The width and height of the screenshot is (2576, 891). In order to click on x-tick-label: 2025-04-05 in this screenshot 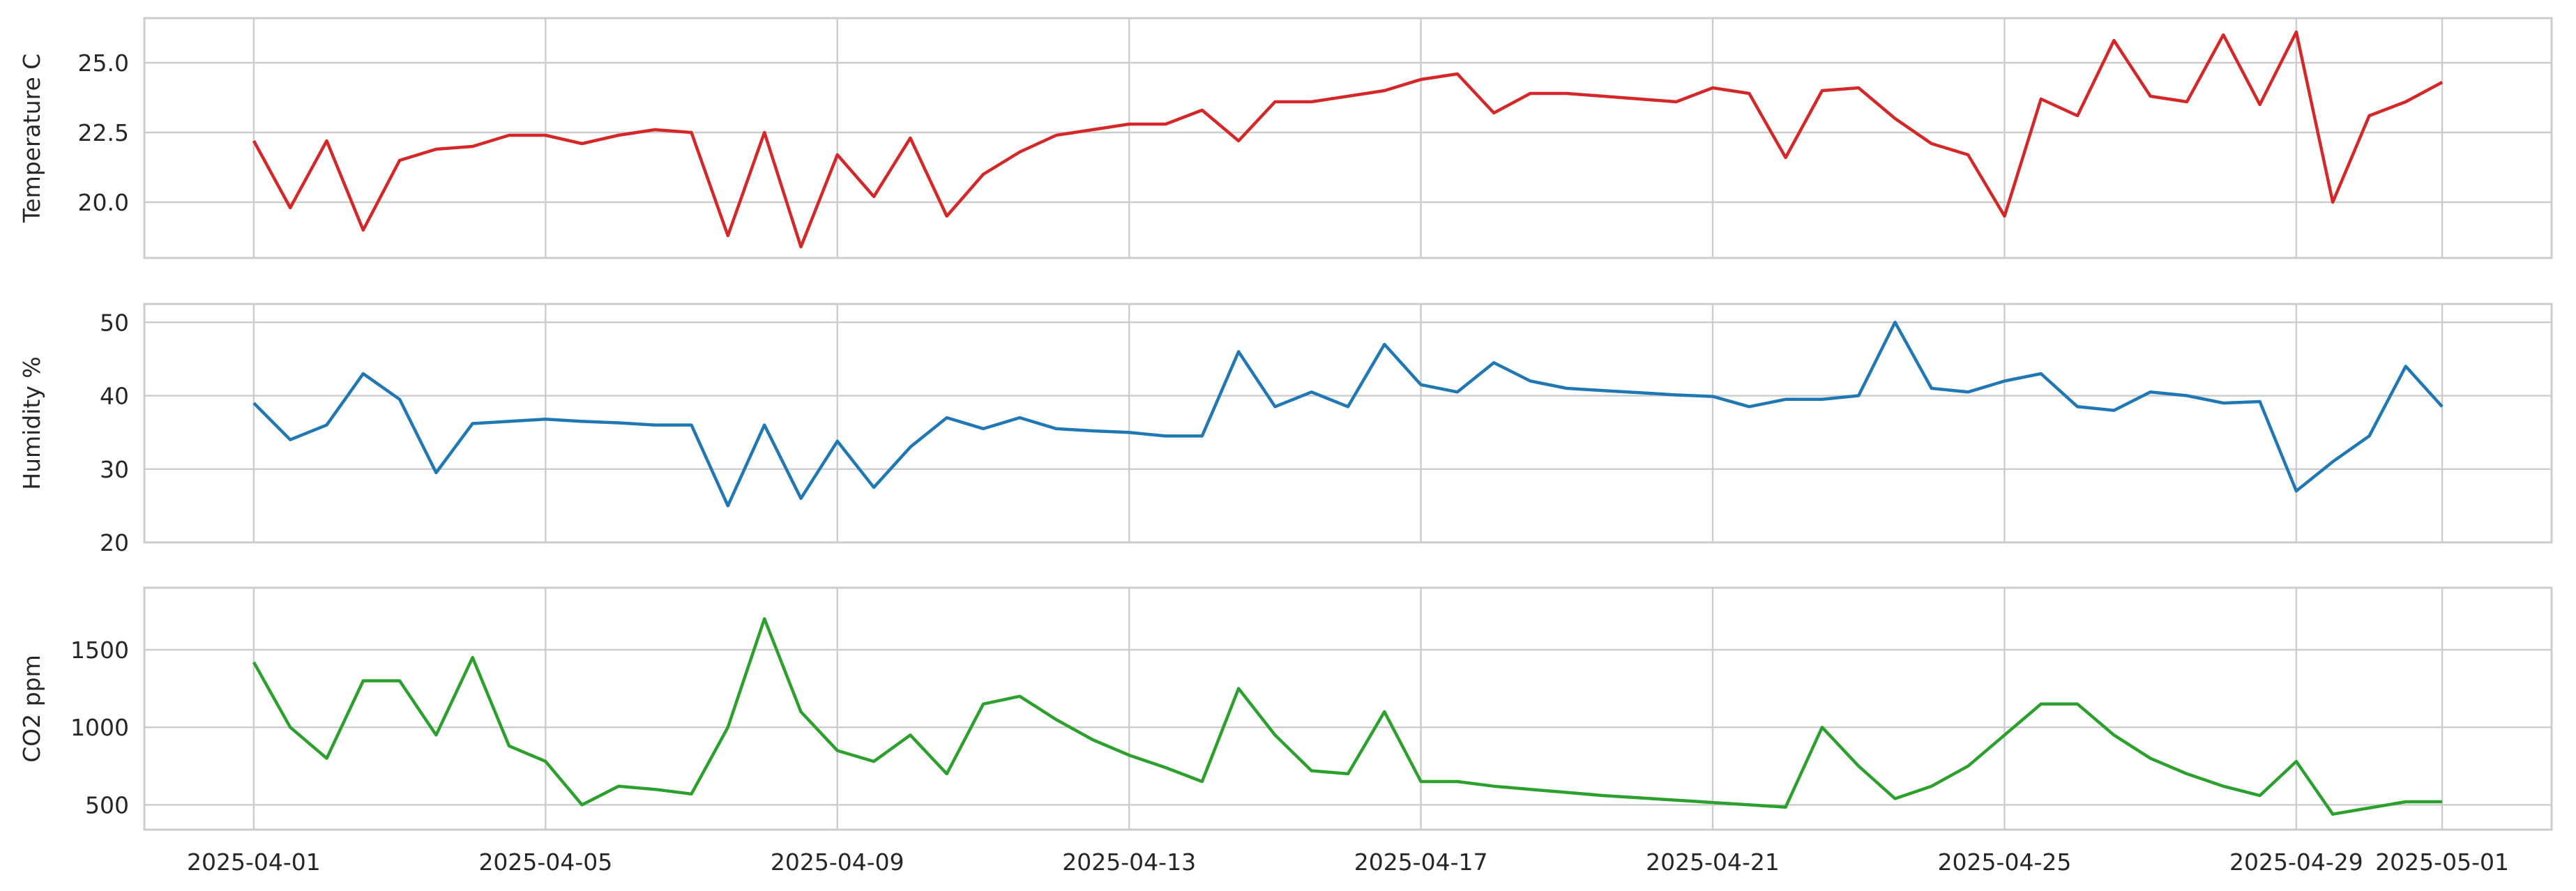, I will do `click(545, 862)`.